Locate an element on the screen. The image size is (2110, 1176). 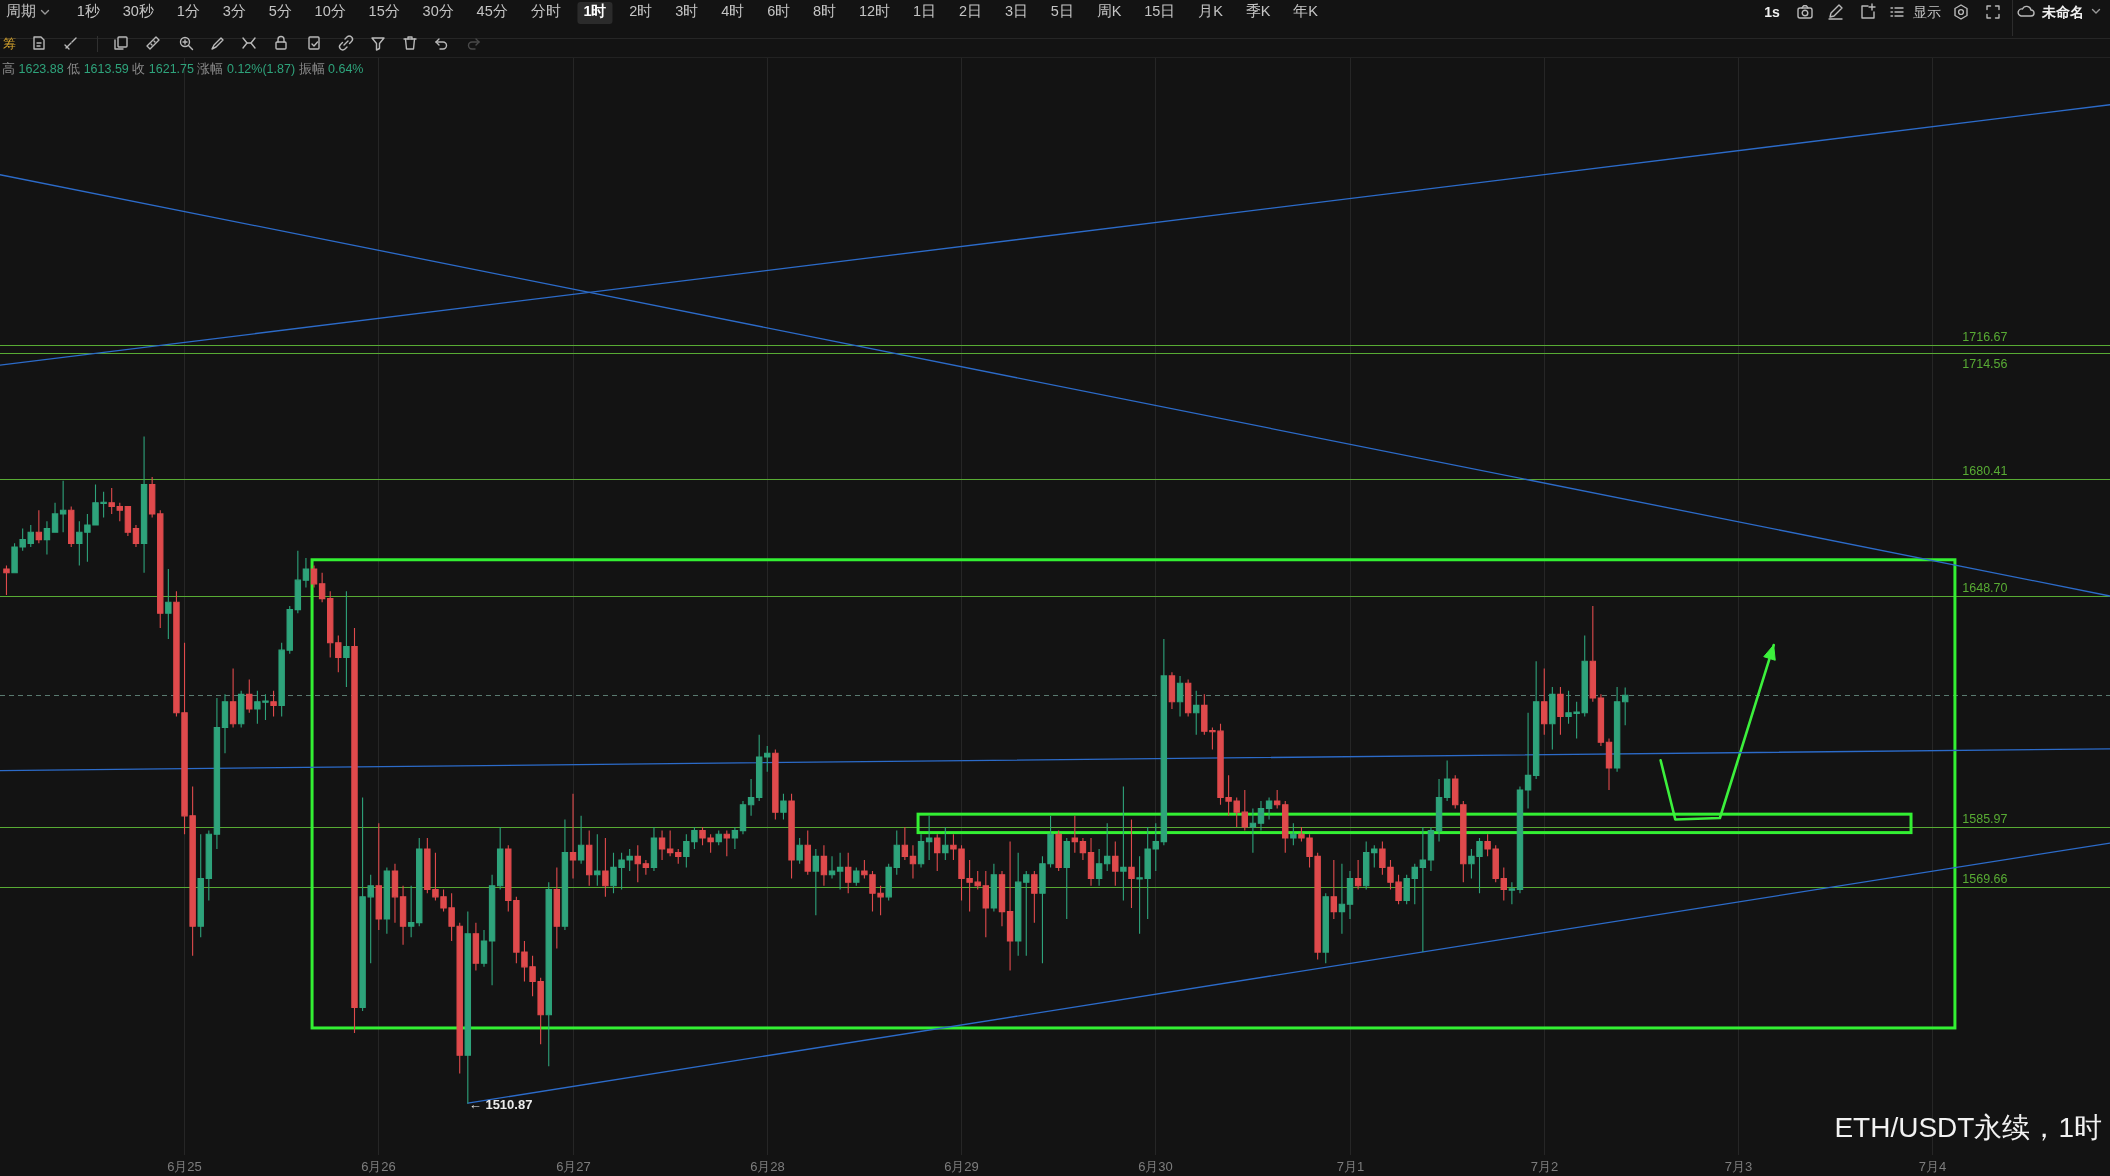
text: 月K is located at coordinates (1211, 11).